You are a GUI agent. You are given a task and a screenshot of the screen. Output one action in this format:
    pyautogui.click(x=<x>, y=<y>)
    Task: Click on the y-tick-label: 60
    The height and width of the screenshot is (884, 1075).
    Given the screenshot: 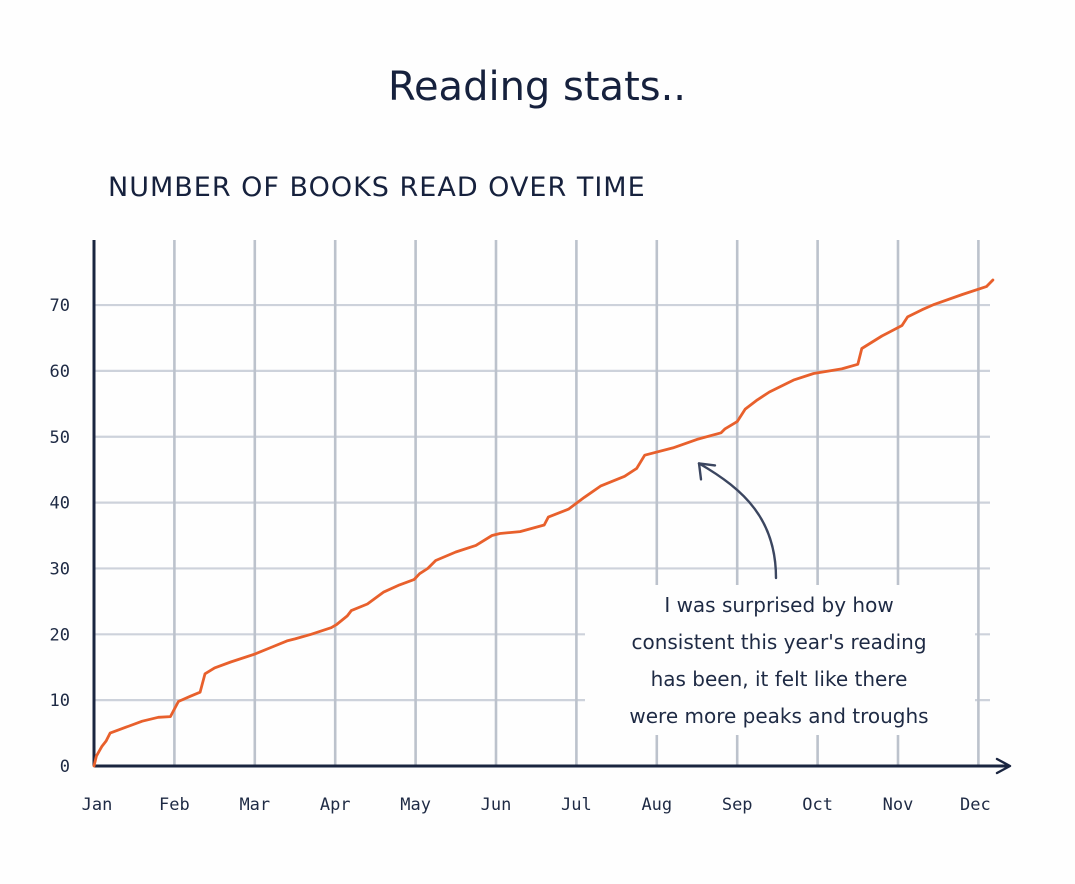 What is the action you would take?
    pyautogui.click(x=60, y=372)
    